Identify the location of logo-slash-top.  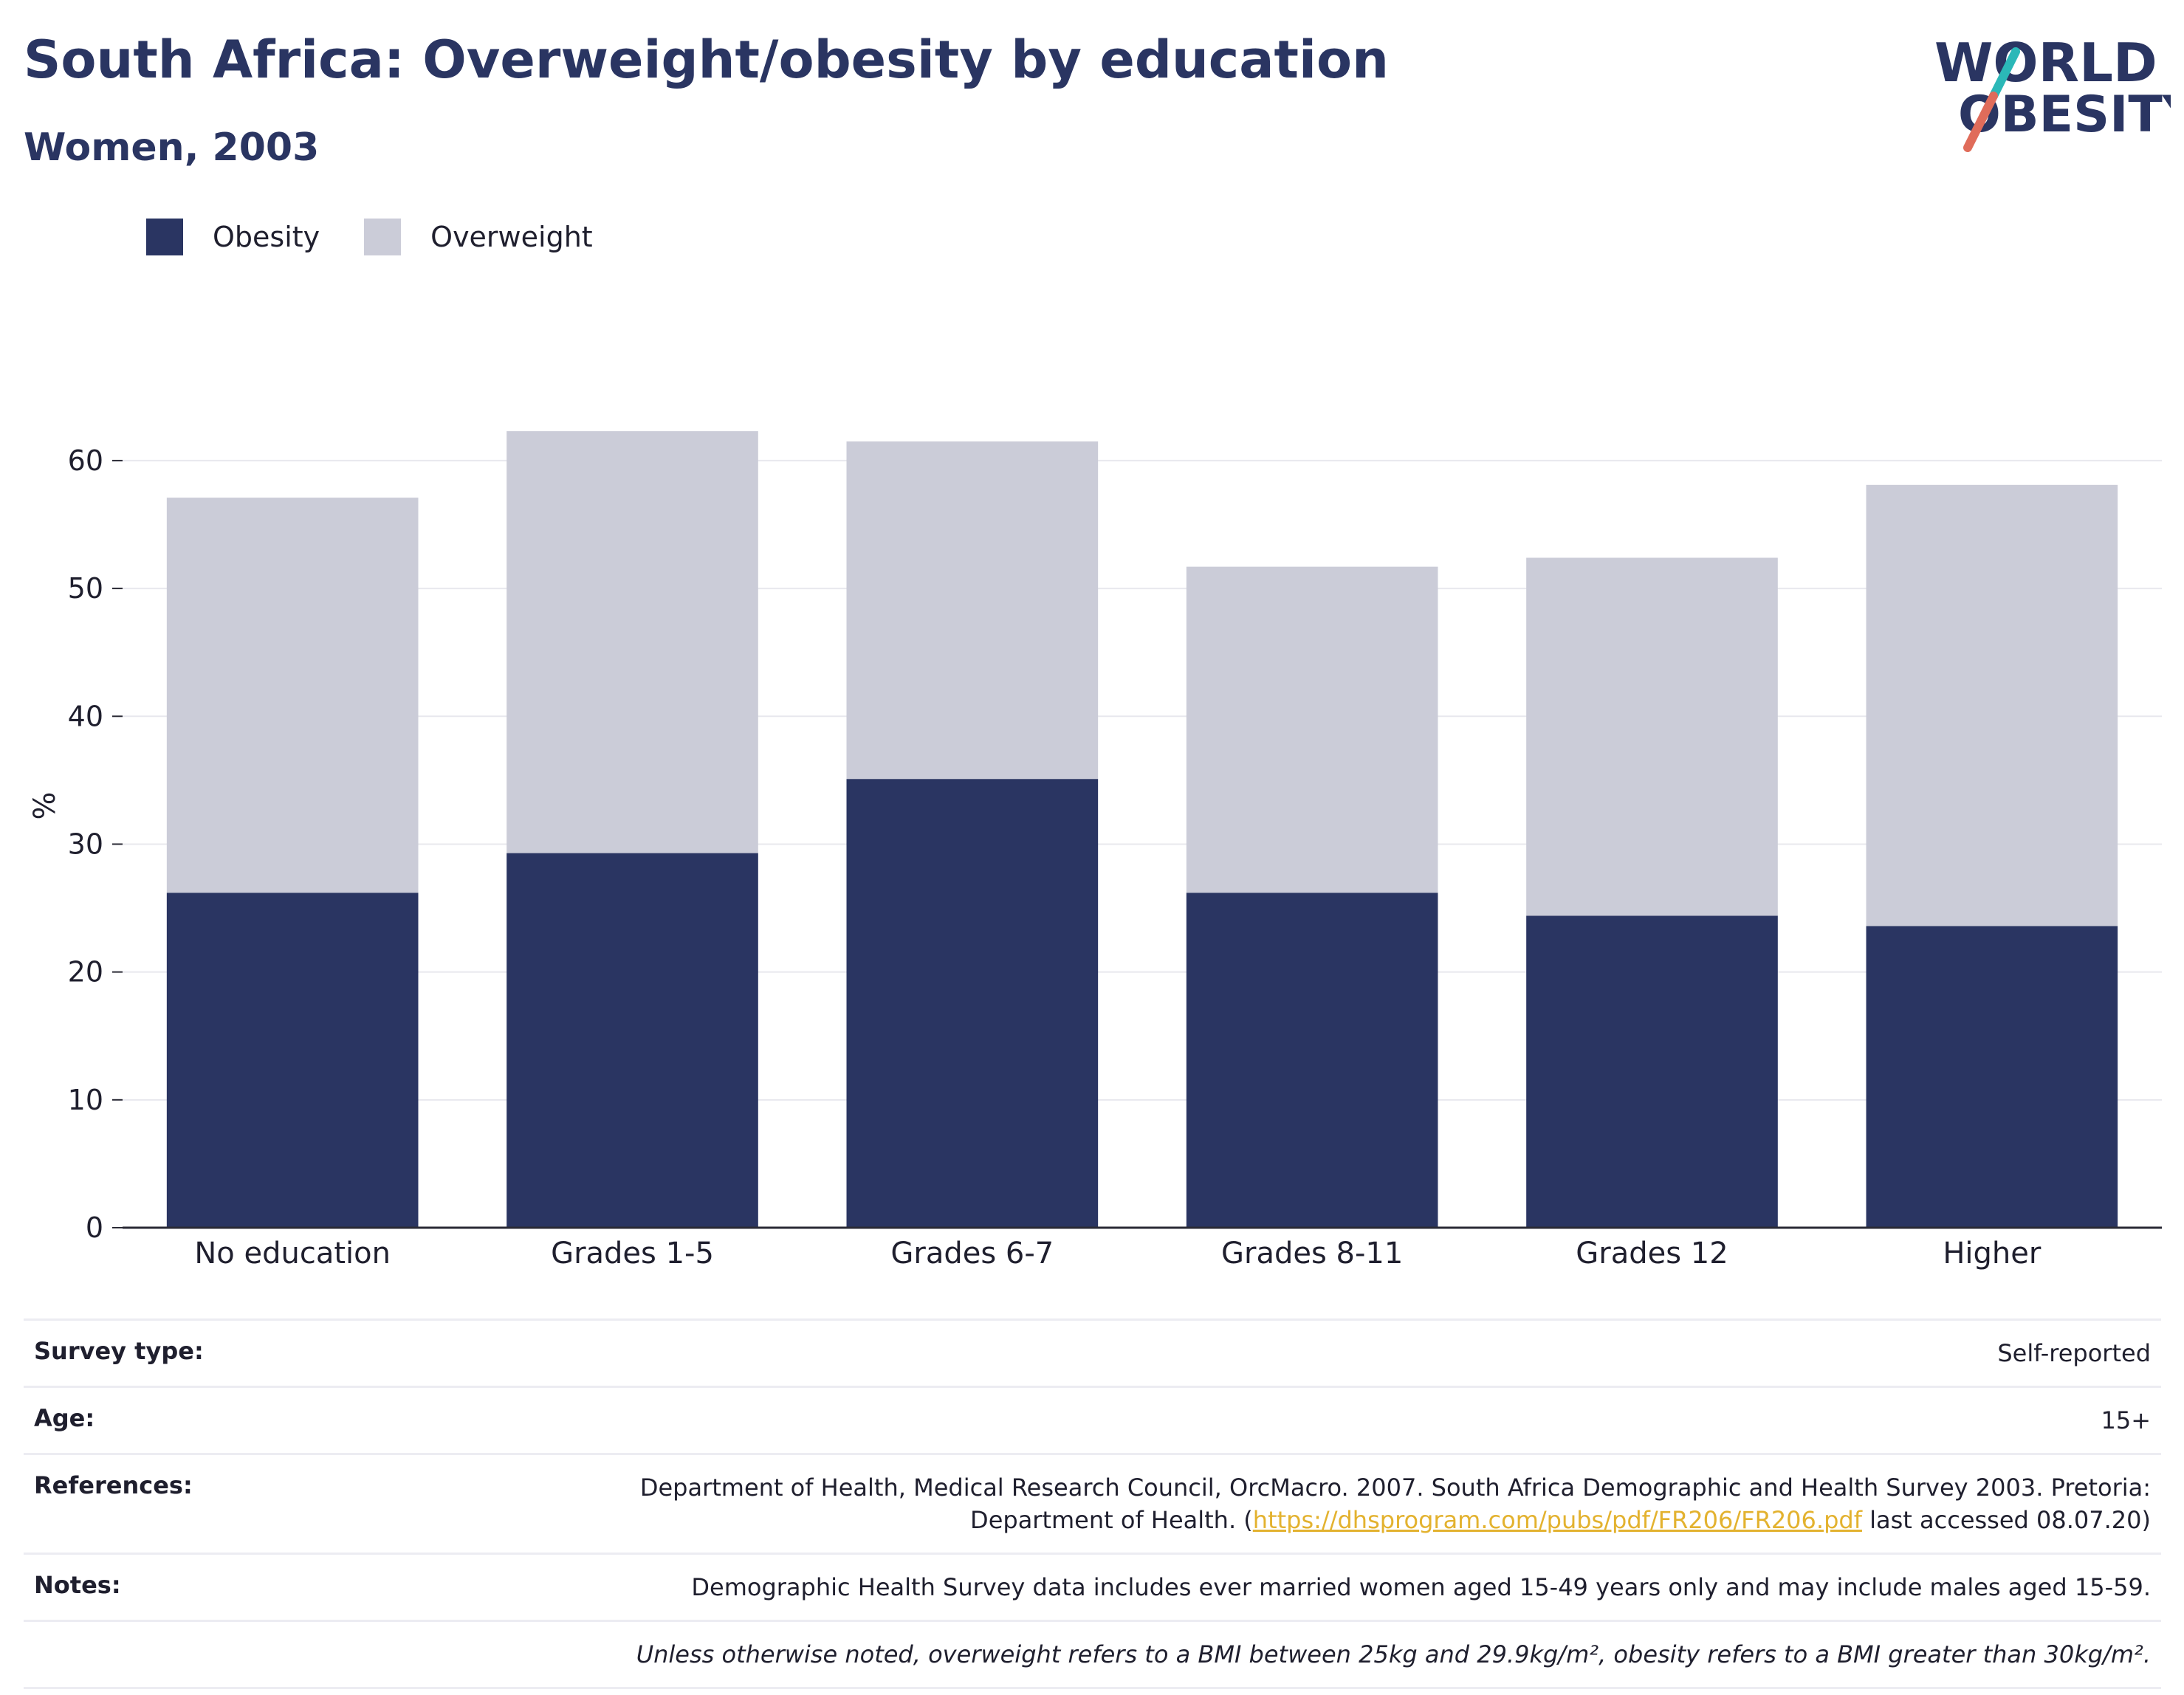
(2005, 73).